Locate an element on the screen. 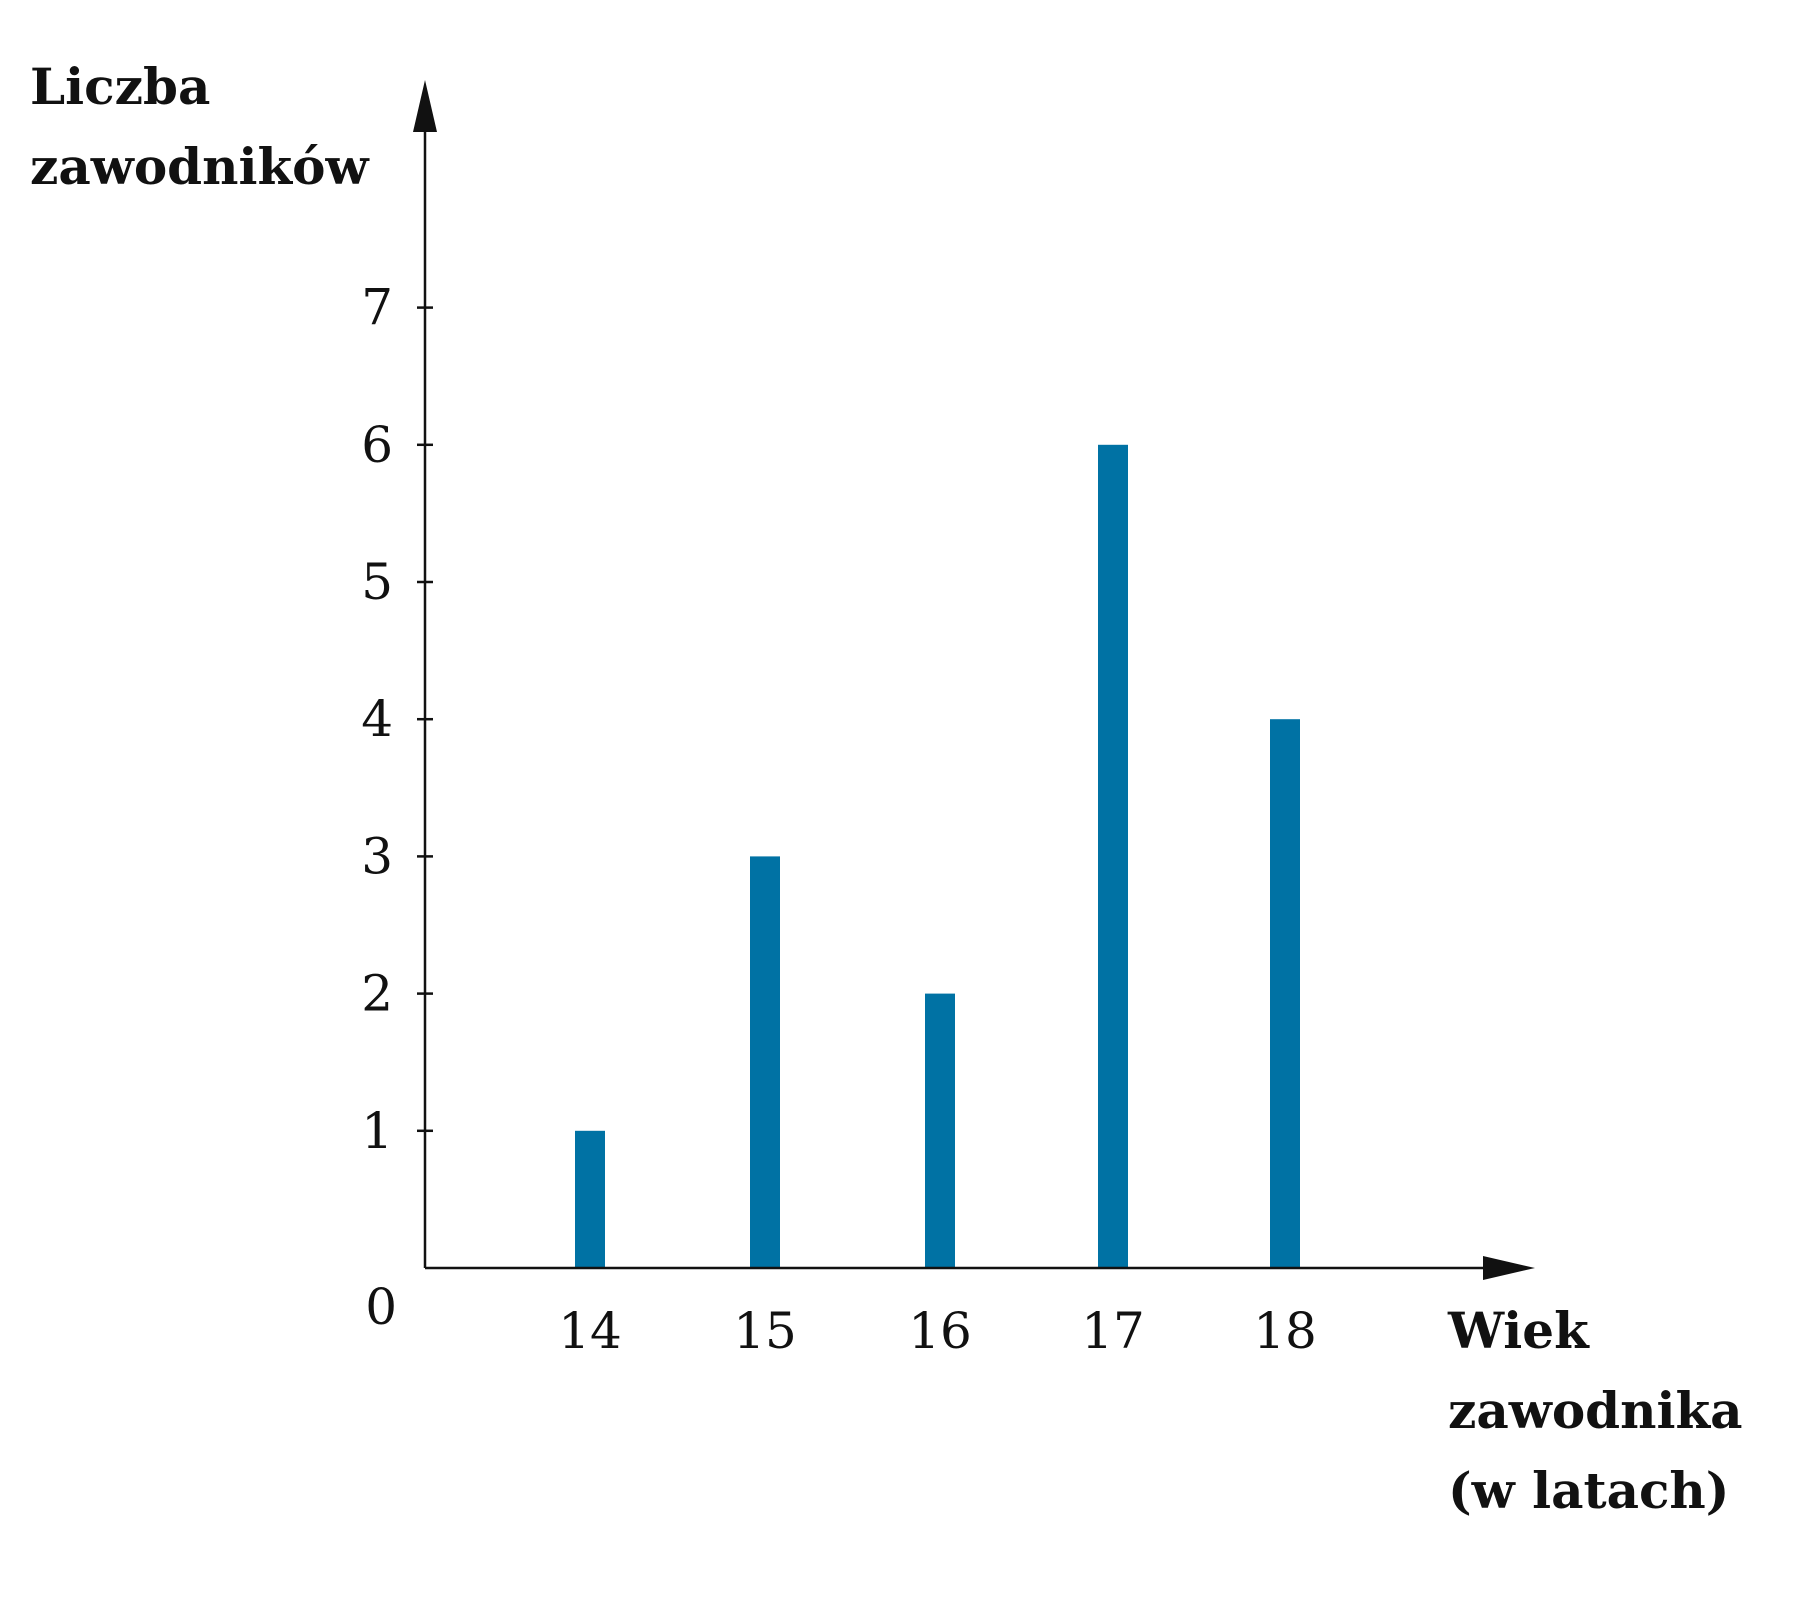 This screenshot has width=1796, height=1600. y-tick-label-1: 1 is located at coordinates (377, 1131).